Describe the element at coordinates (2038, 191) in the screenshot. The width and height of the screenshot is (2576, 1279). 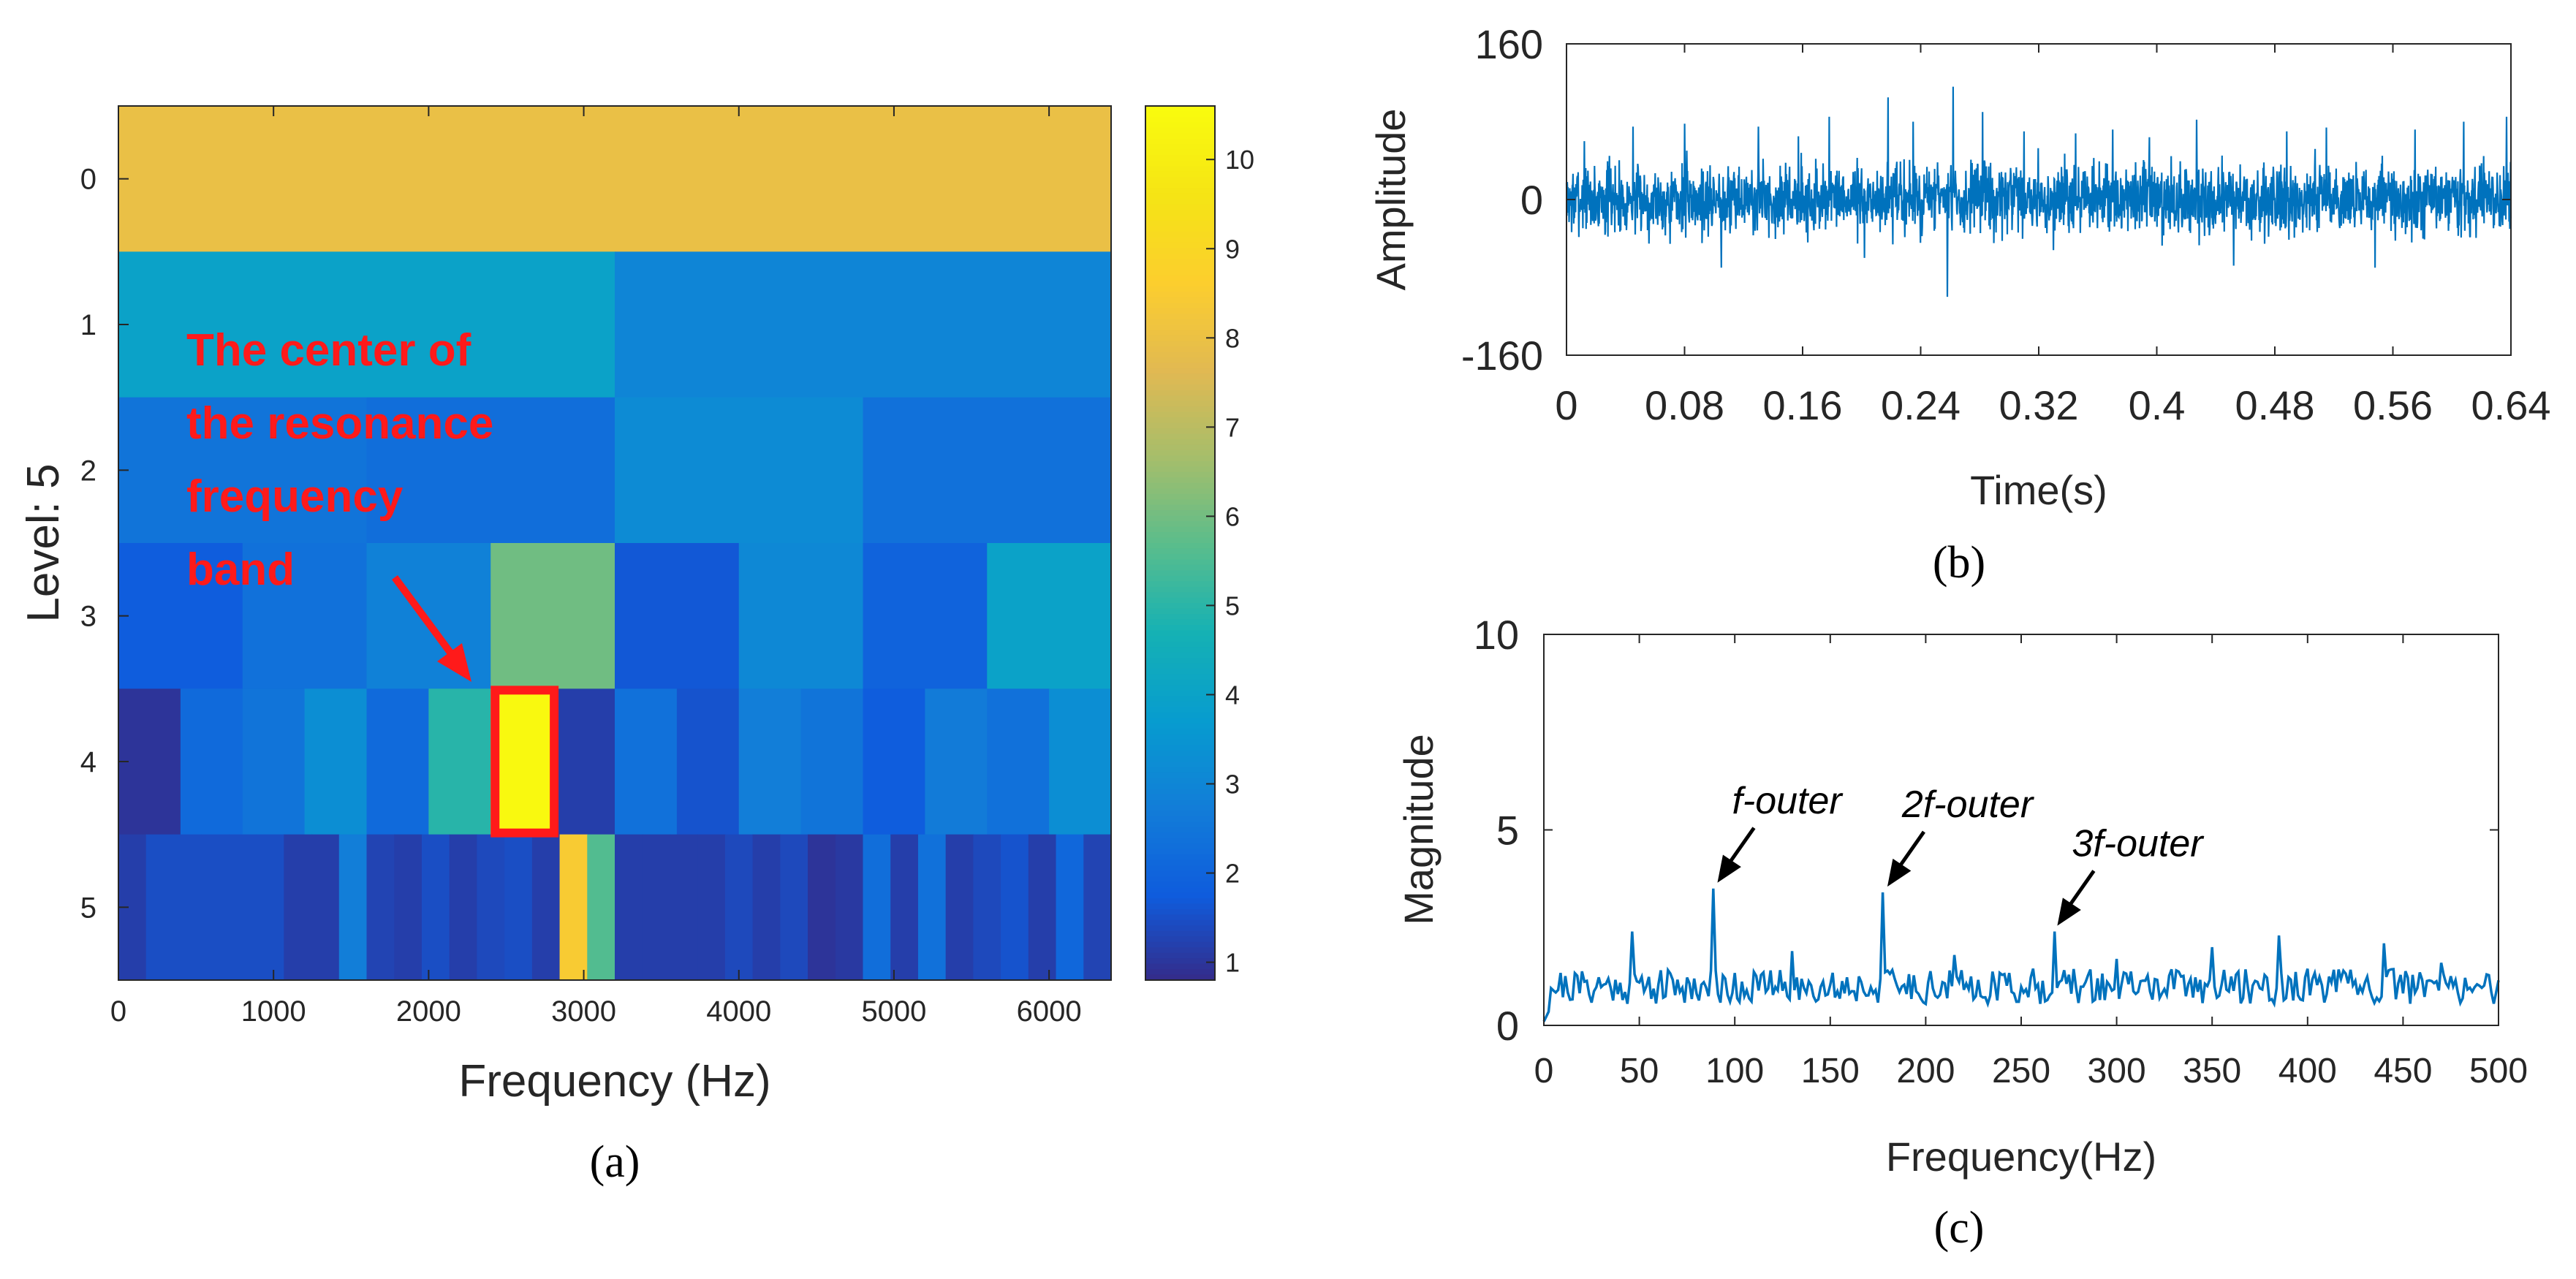
I see `signal-line` at that location.